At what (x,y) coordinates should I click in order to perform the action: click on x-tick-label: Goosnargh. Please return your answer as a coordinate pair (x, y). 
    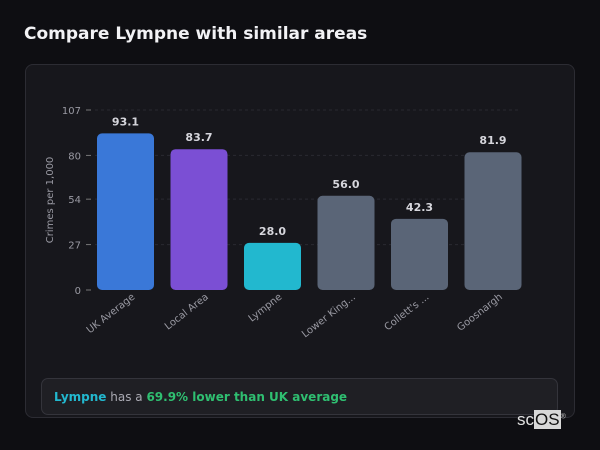
    Looking at the image, I should click on (480, 313).